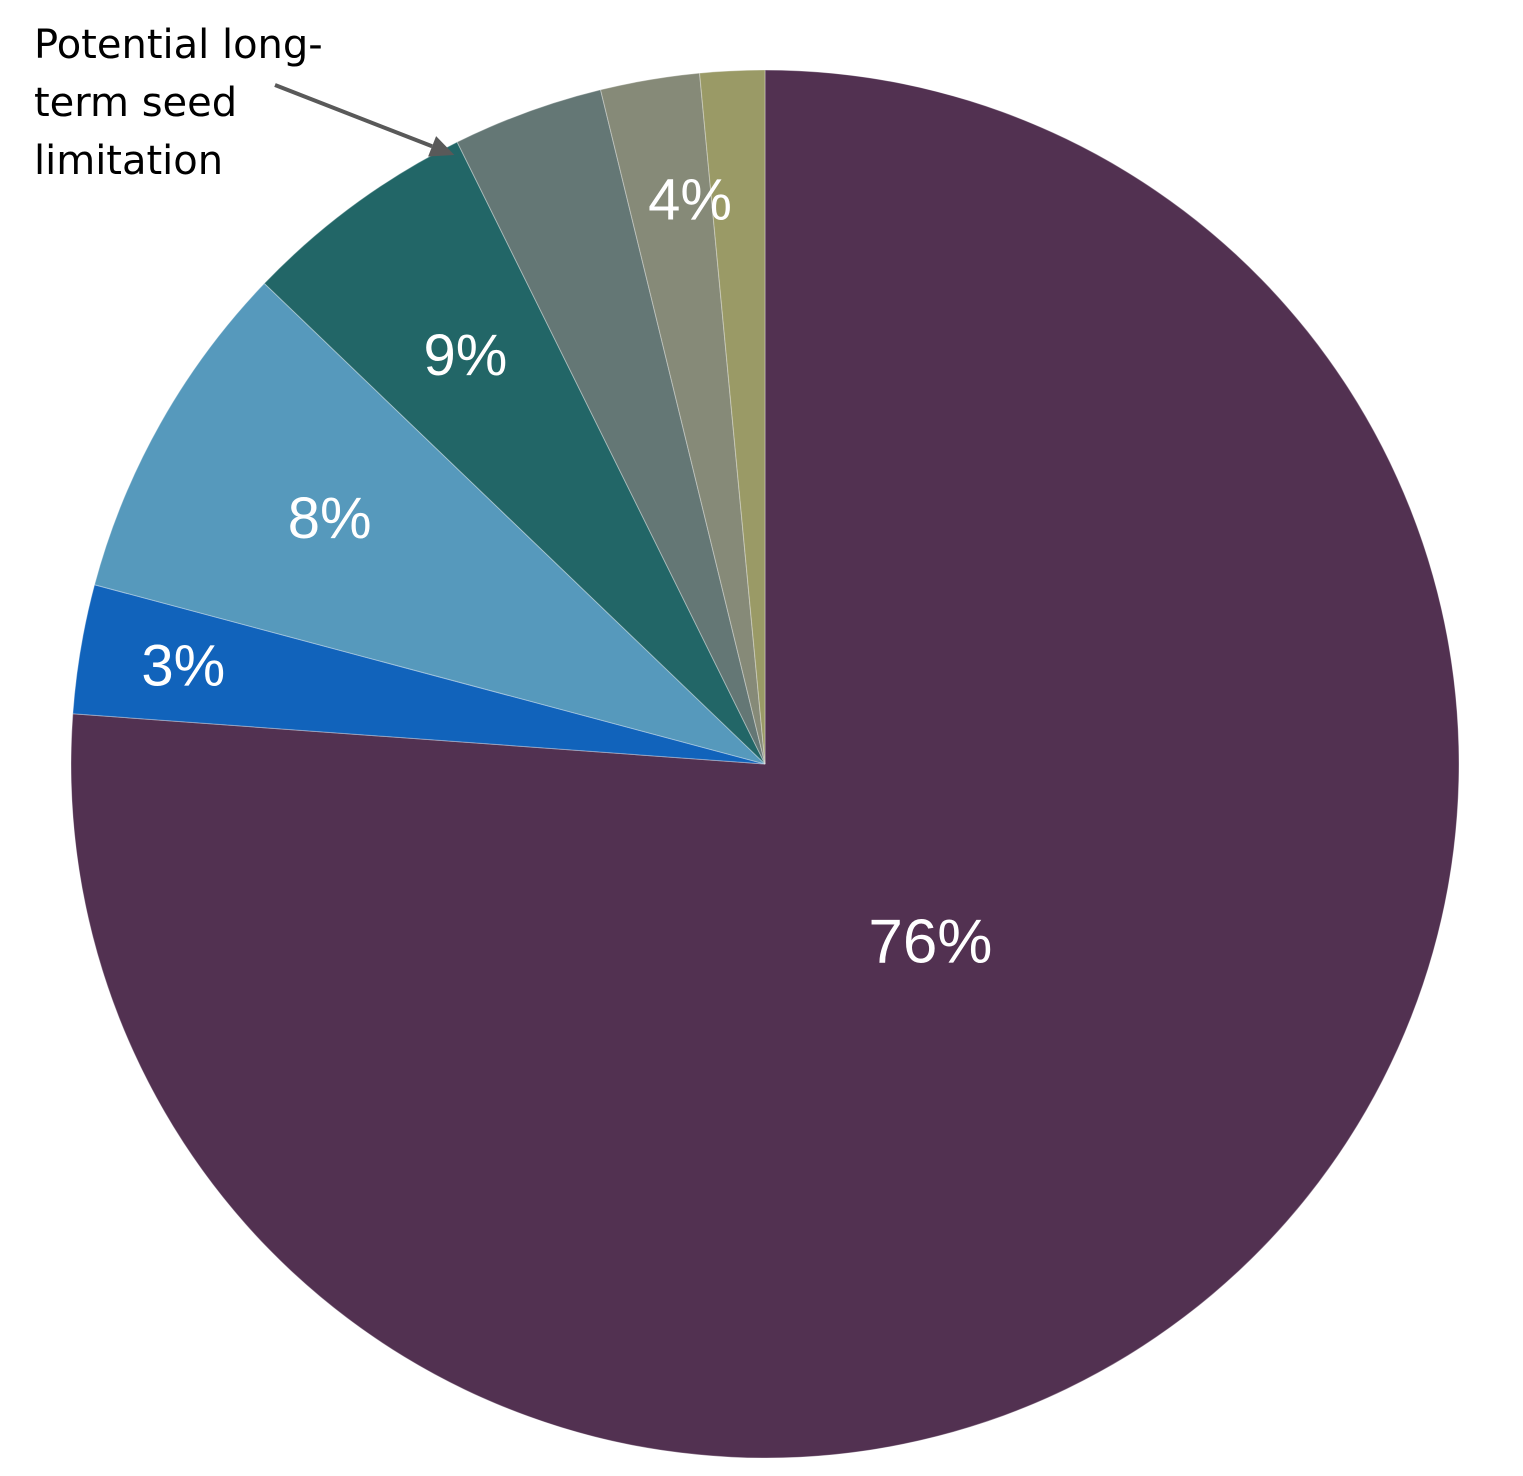 The width and height of the screenshot is (1523, 1476). Describe the element at coordinates (244, 103) in the screenshot. I see `annotation: Potential long- term seed limitation` at that location.